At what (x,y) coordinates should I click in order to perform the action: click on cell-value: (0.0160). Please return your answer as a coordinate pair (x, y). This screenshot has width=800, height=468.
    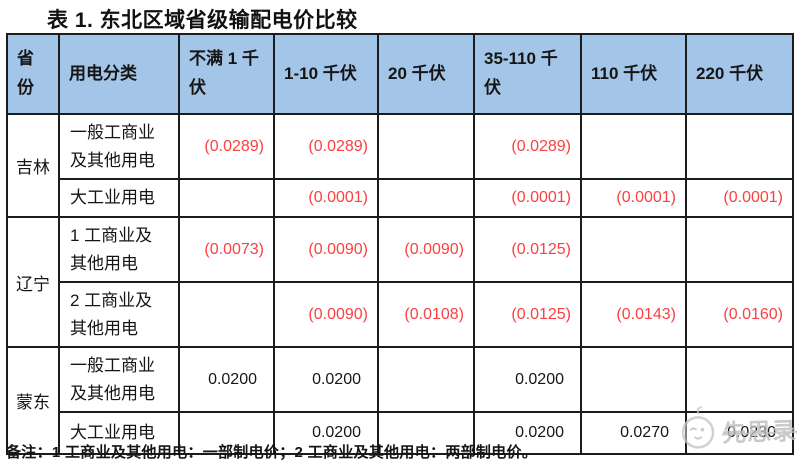
    Looking at the image, I should click on (739, 315).